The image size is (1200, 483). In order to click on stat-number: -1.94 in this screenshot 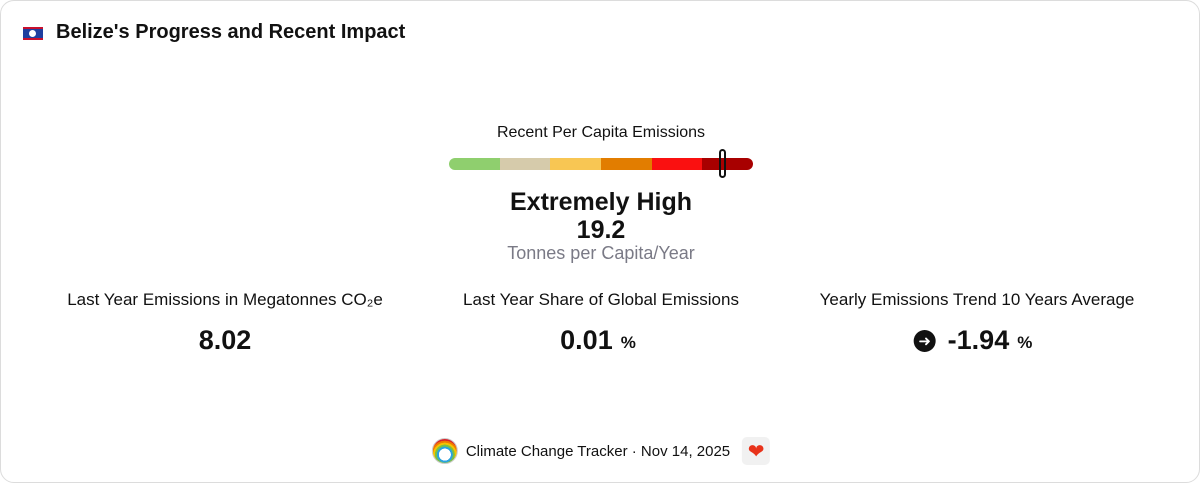, I will do `click(978, 340)`.